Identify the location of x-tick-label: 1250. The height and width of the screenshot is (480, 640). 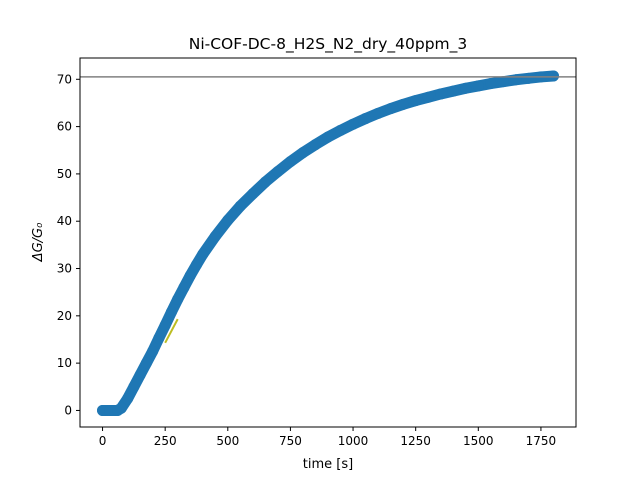
(415, 441).